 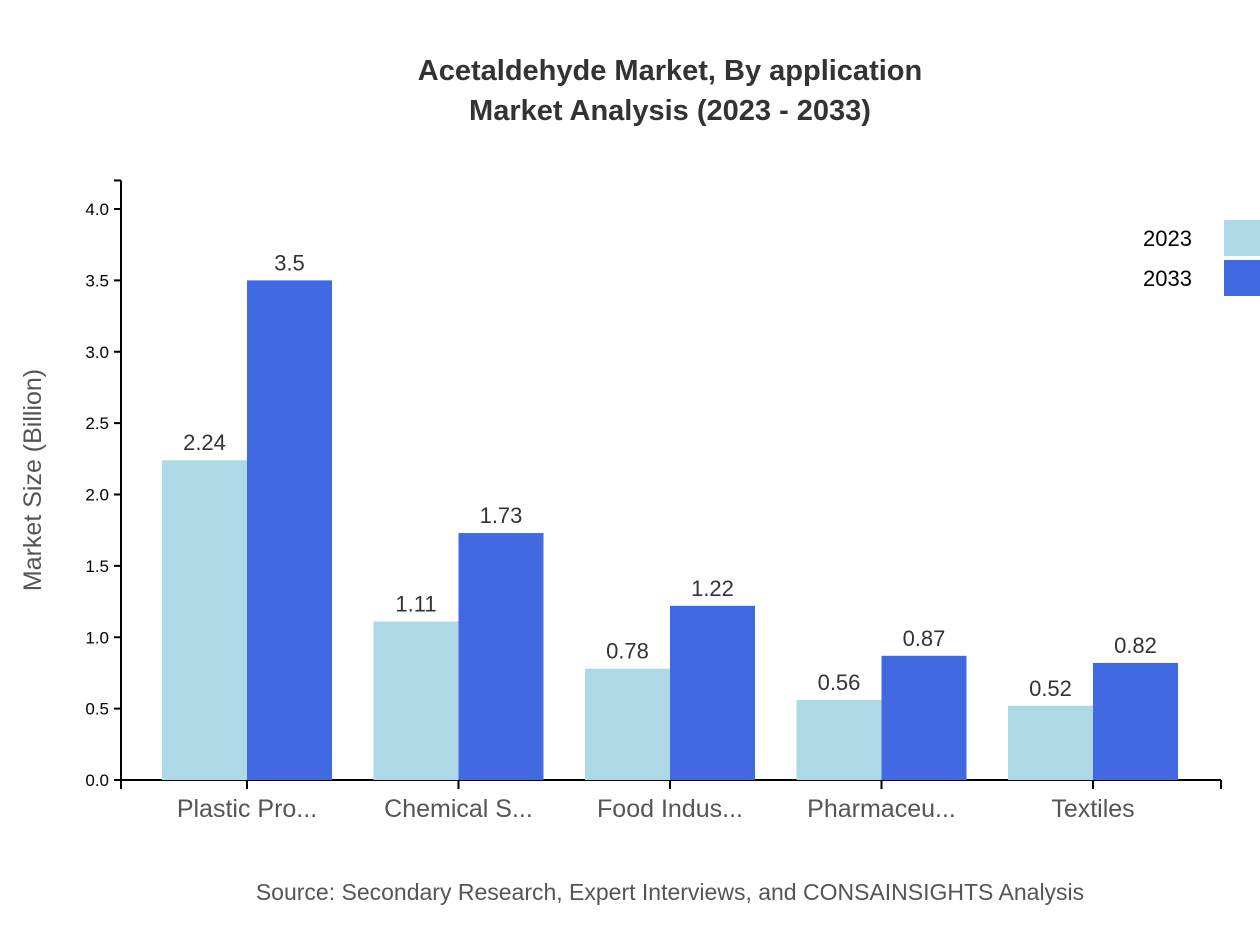 What do you see at coordinates (1135, 645) in the screenshot?
I see `data-label: 0.82` at bounding box center [1135, 645].